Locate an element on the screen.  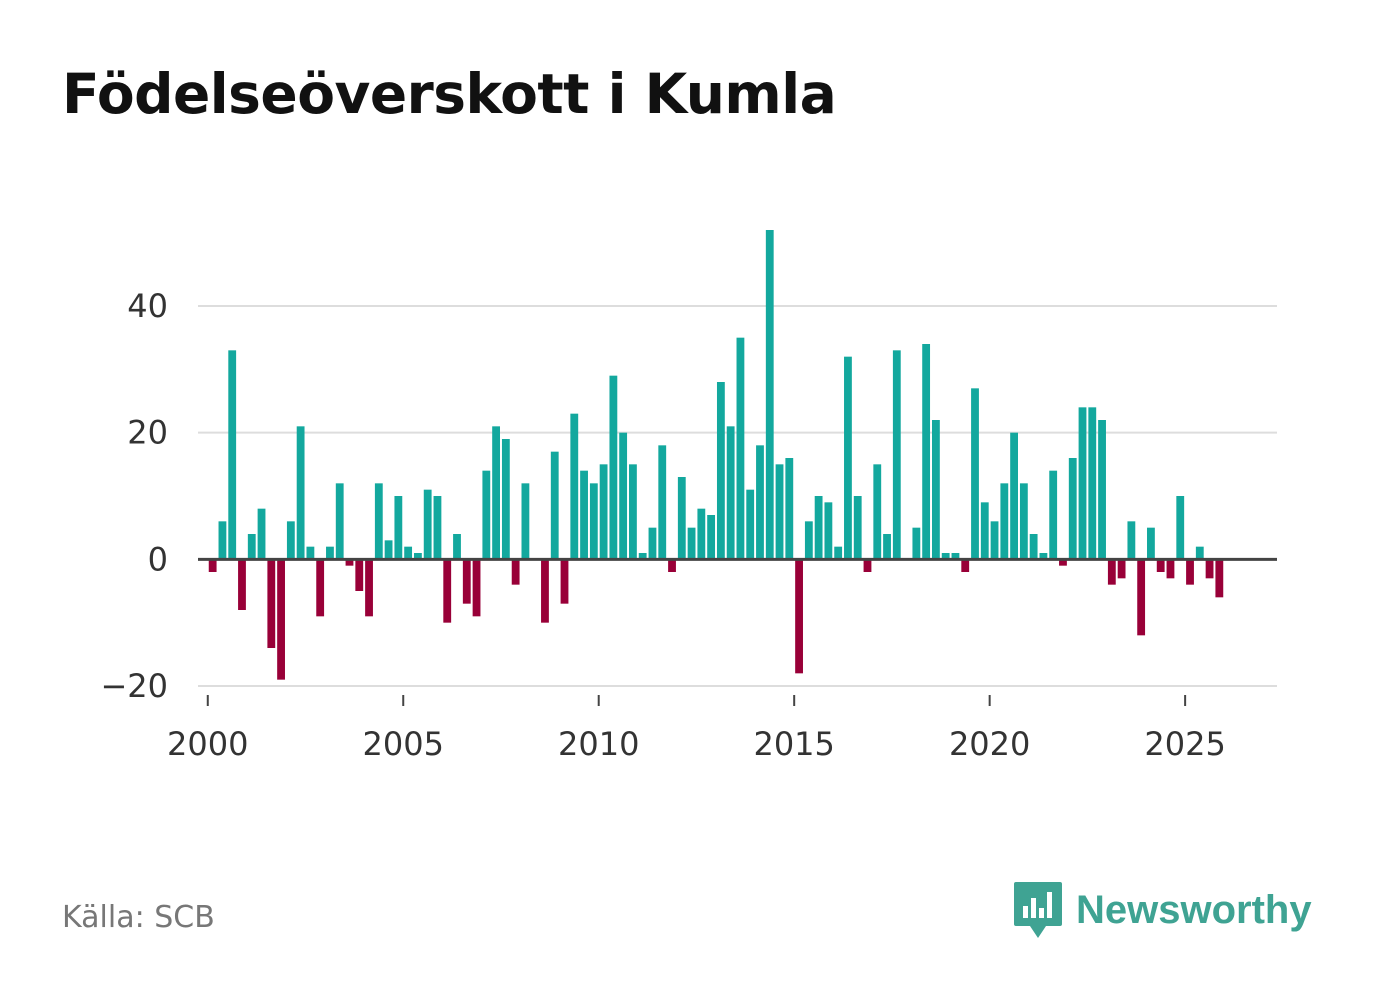
logo-text: Newsworthy is located at coordinates (1194, 909).